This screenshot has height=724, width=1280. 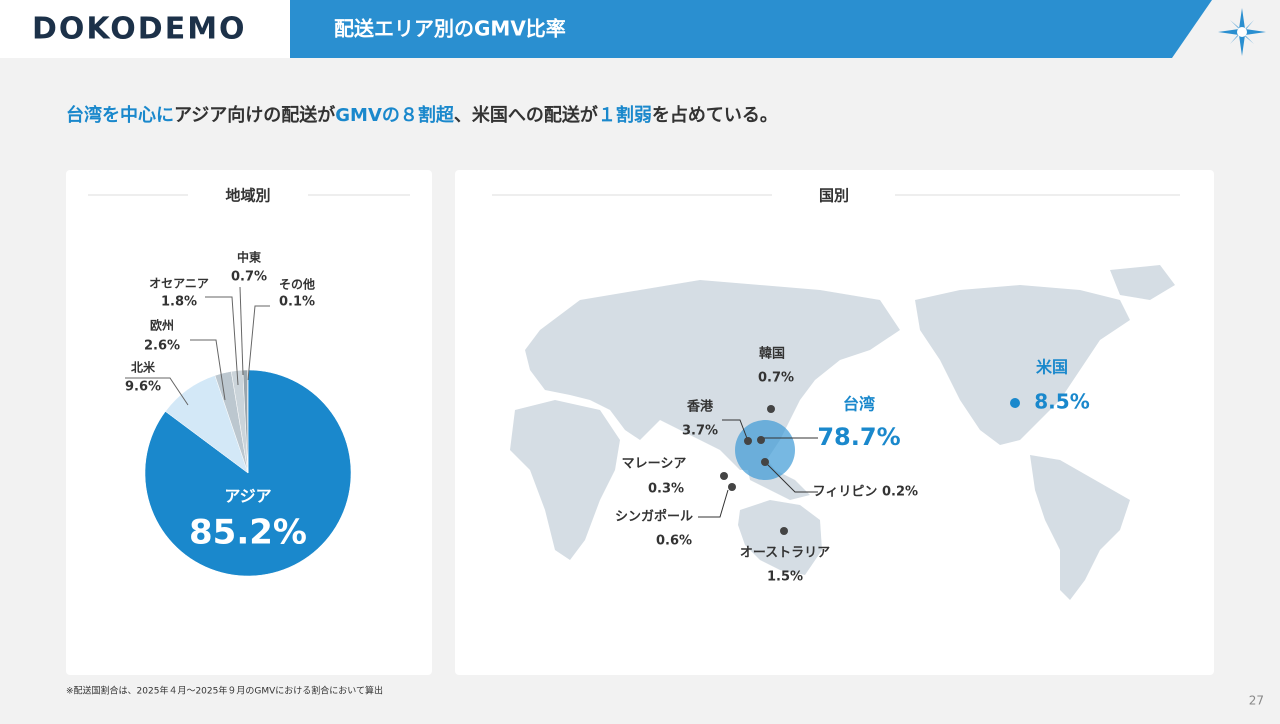 I want to click on value-label: 9.6%, so click(x=143, y=387).